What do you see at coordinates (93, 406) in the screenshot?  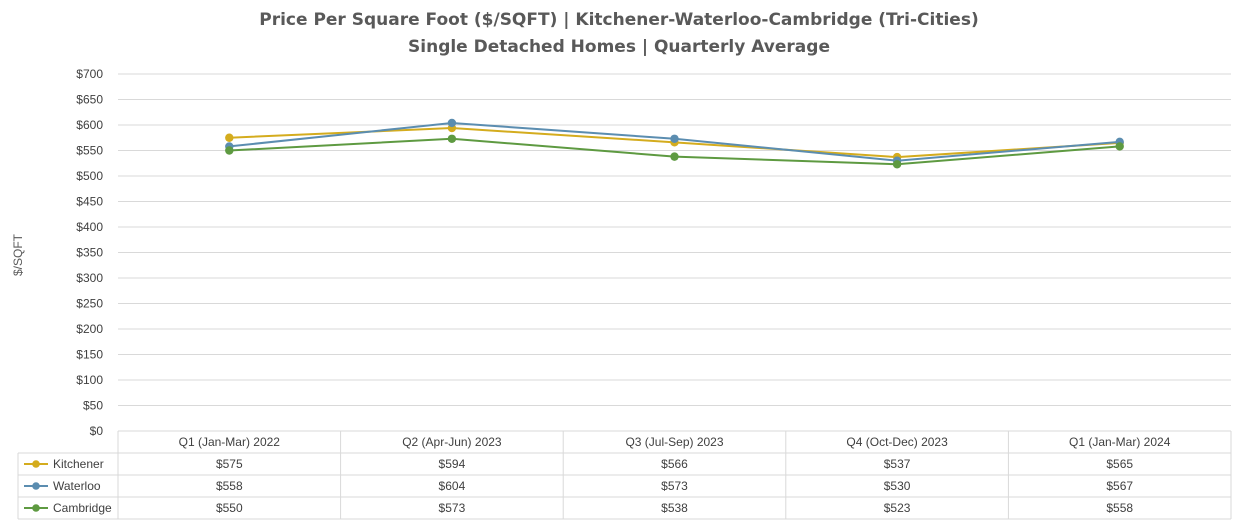 I see `y-tick-label: $50` at bounding box center [93, 406].